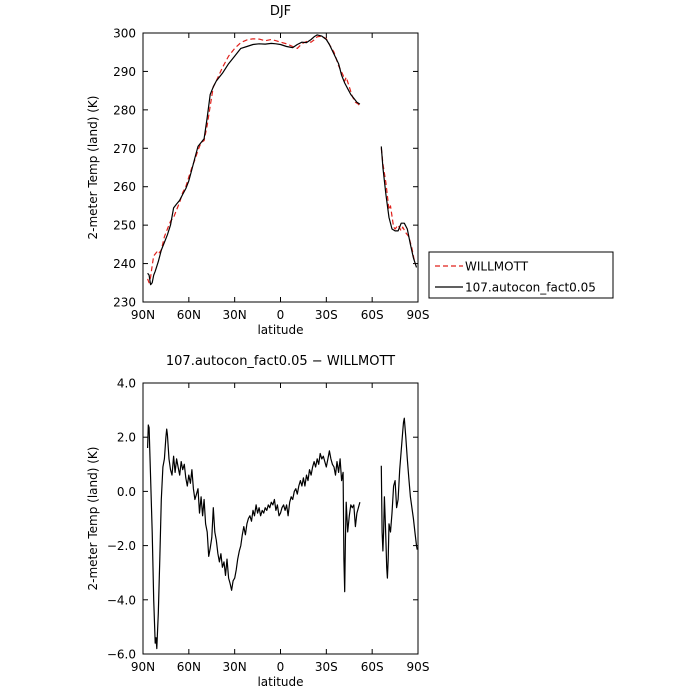 Image resolution: width=700 pixels, height=700 pixels. Describe the element at coordinates (530, 288) in the screenshot. I see `legend-label: 107.autocon_fact0.05` at that location.